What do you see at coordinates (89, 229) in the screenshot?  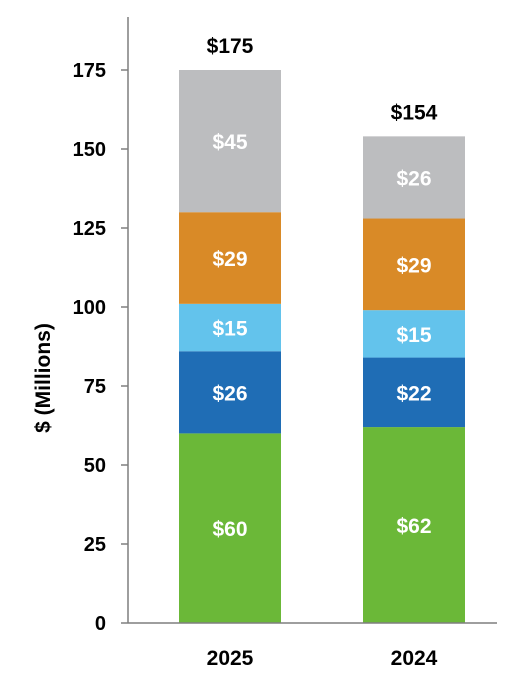 I see `y-tick-label: 125` at bounding box center [89, 229].